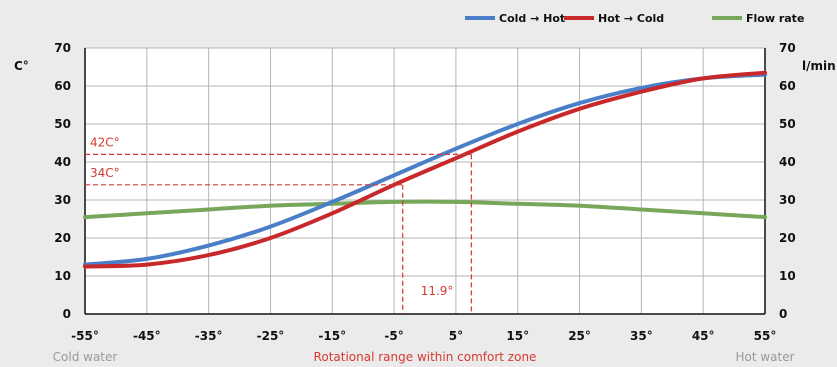  Describe the element at coordinates (703, 336) in the screenshot. I see `x-tick-label: 45°` at that location.